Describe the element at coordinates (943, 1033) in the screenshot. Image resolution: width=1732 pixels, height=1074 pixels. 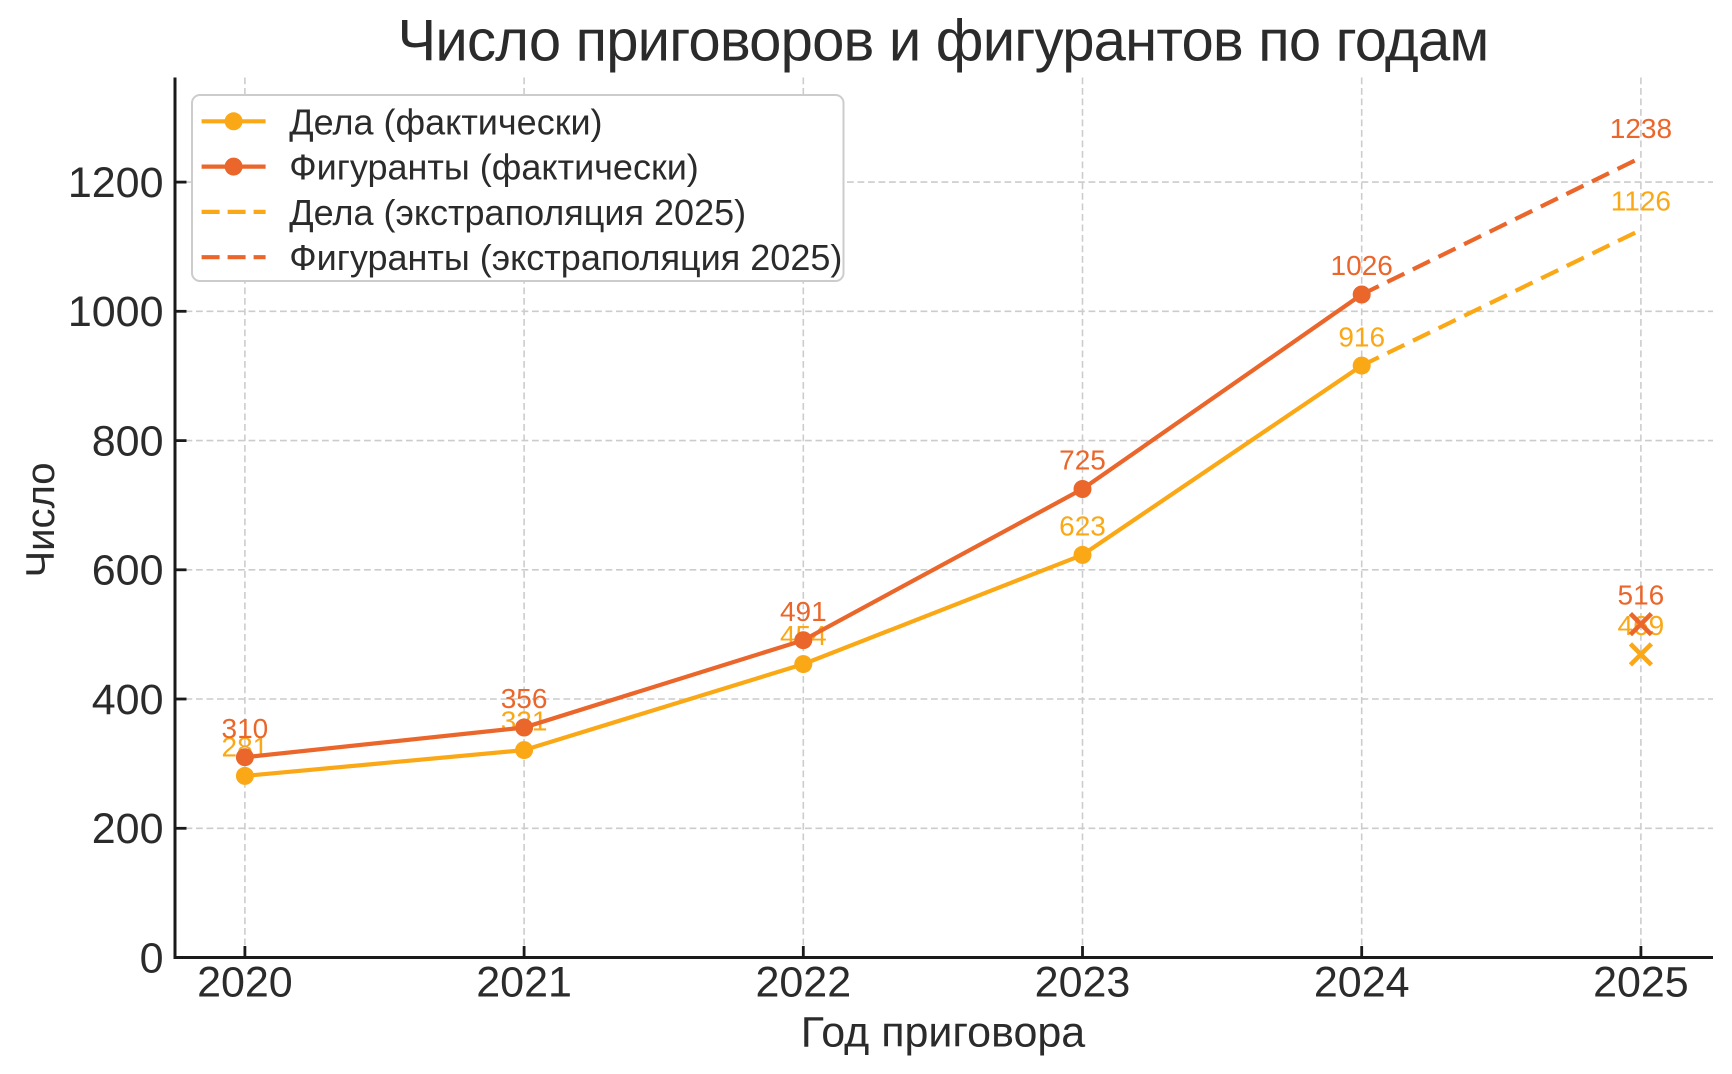
I see `svg-text: Год приговора` at that location.